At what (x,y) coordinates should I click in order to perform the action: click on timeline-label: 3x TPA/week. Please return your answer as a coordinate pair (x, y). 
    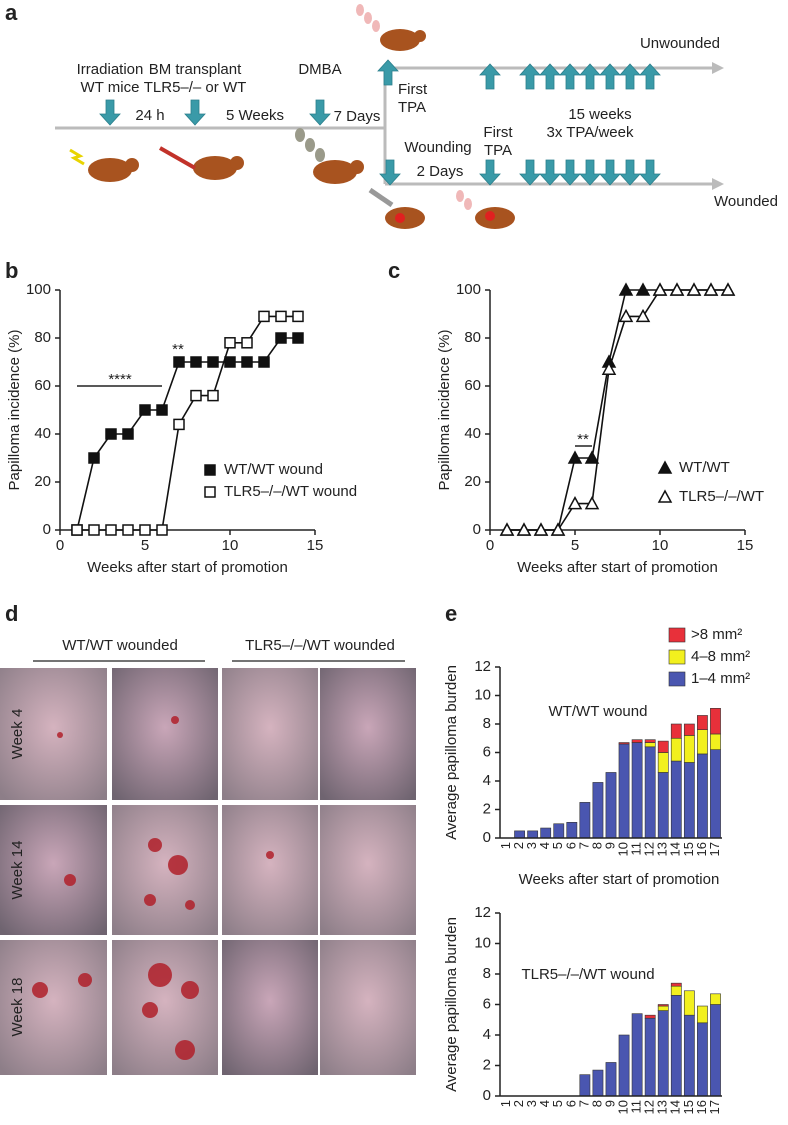
    Looking at the image, I should click on (590, 132).